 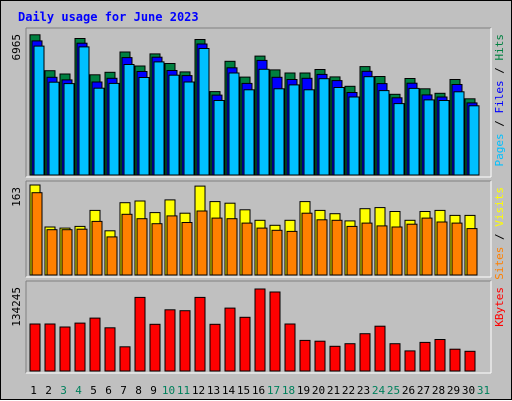 I want to click on x-tick-label-7: 7, so click(x=123, y=390).